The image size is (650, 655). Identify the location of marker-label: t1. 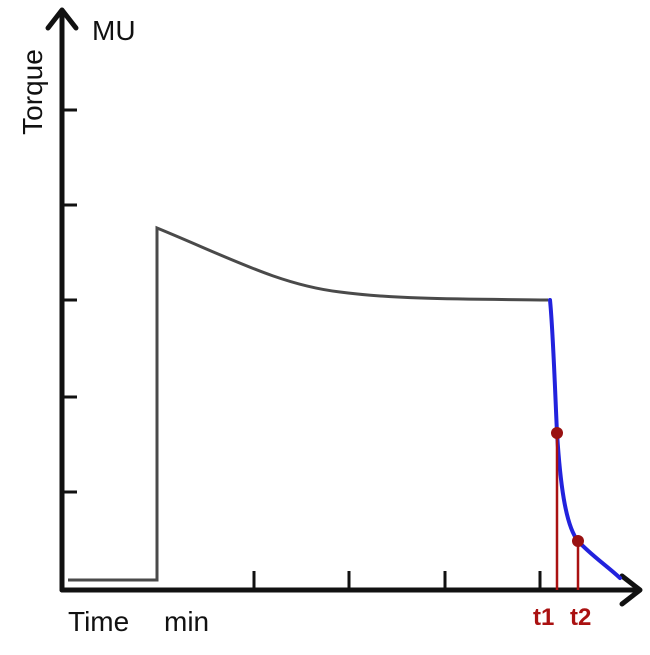
(543, 617).